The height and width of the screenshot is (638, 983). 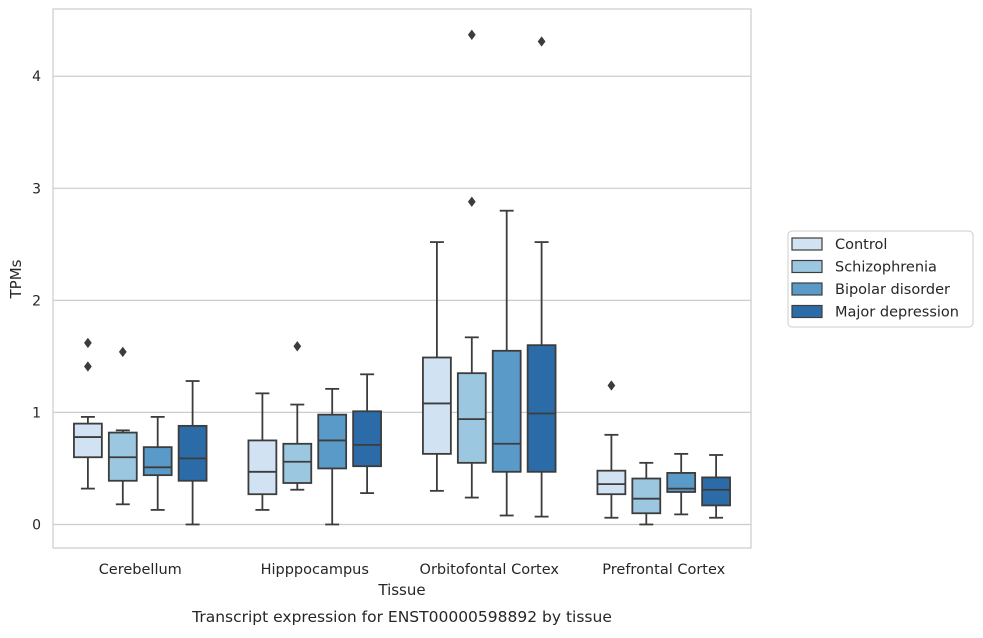 What do you see at coordinates (663, 570) in the screenshot?
I see `x-tick-label: Prefrontal Cortex` at bounding box center [663, 570].